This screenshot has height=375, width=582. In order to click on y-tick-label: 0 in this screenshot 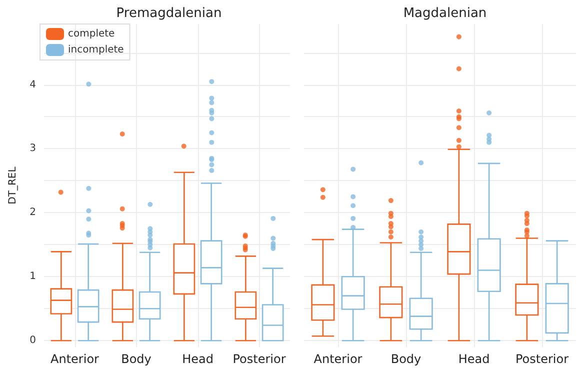, I will do `click(33, 340)`.